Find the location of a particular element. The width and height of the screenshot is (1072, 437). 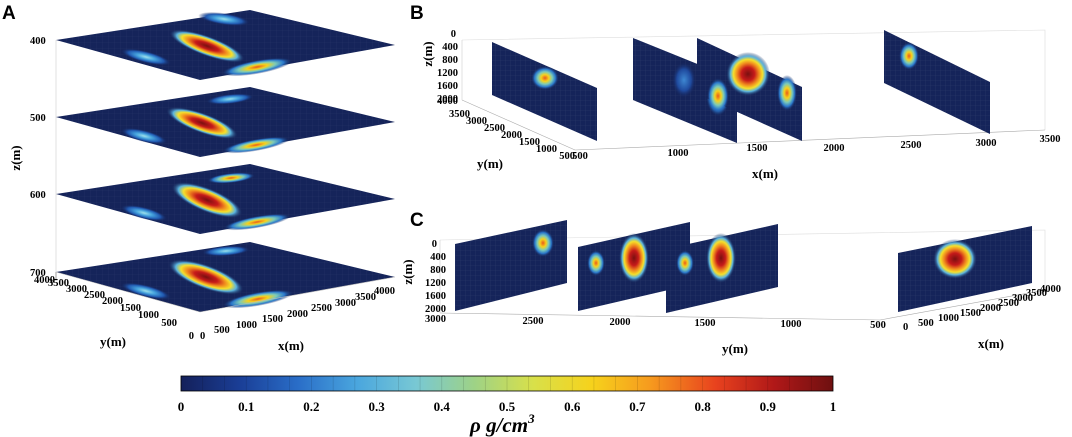

panel-b-x-axis is located at coordinates (810, 140).